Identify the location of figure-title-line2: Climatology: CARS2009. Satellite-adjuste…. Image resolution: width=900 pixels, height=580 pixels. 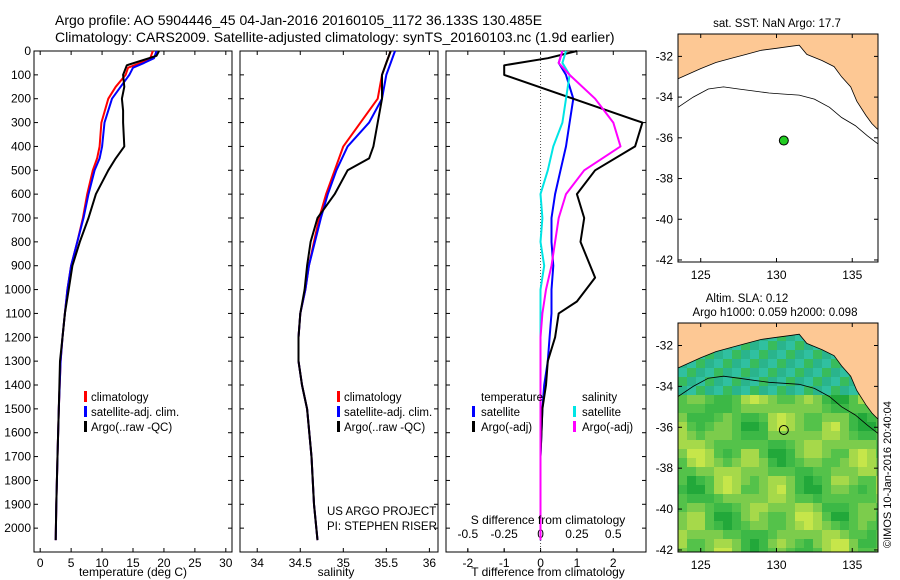
(335, 37).